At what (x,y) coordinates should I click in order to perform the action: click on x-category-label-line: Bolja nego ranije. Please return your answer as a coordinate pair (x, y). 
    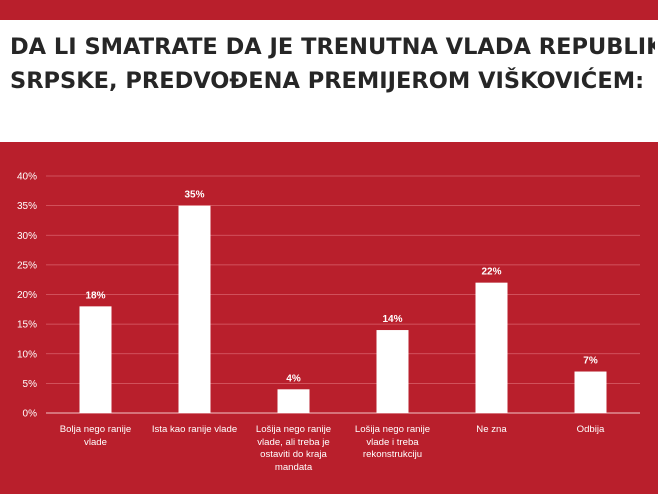
    Looking at the image, I should click on (95, 429).